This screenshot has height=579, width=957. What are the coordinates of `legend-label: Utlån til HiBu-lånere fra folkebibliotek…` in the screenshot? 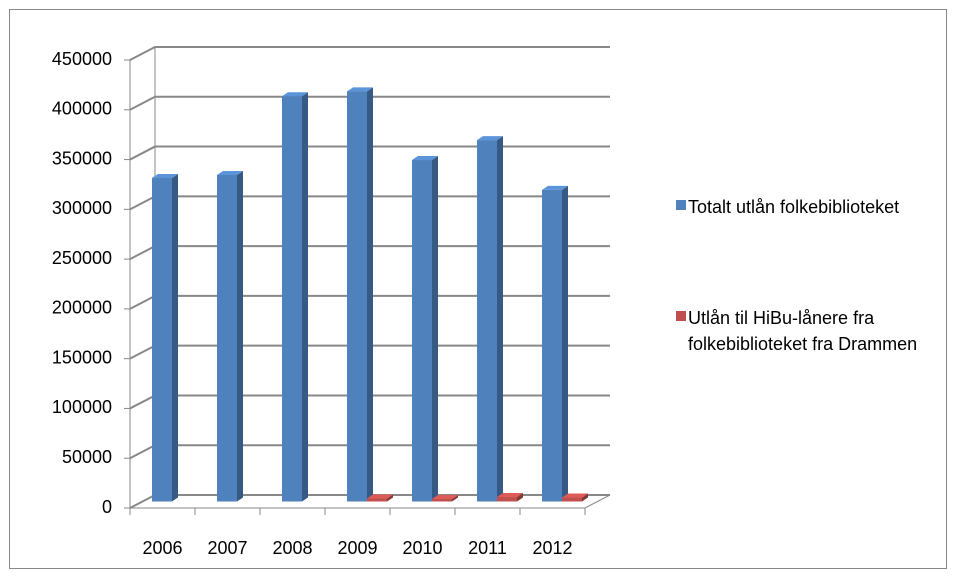 It's located at (803, 331).